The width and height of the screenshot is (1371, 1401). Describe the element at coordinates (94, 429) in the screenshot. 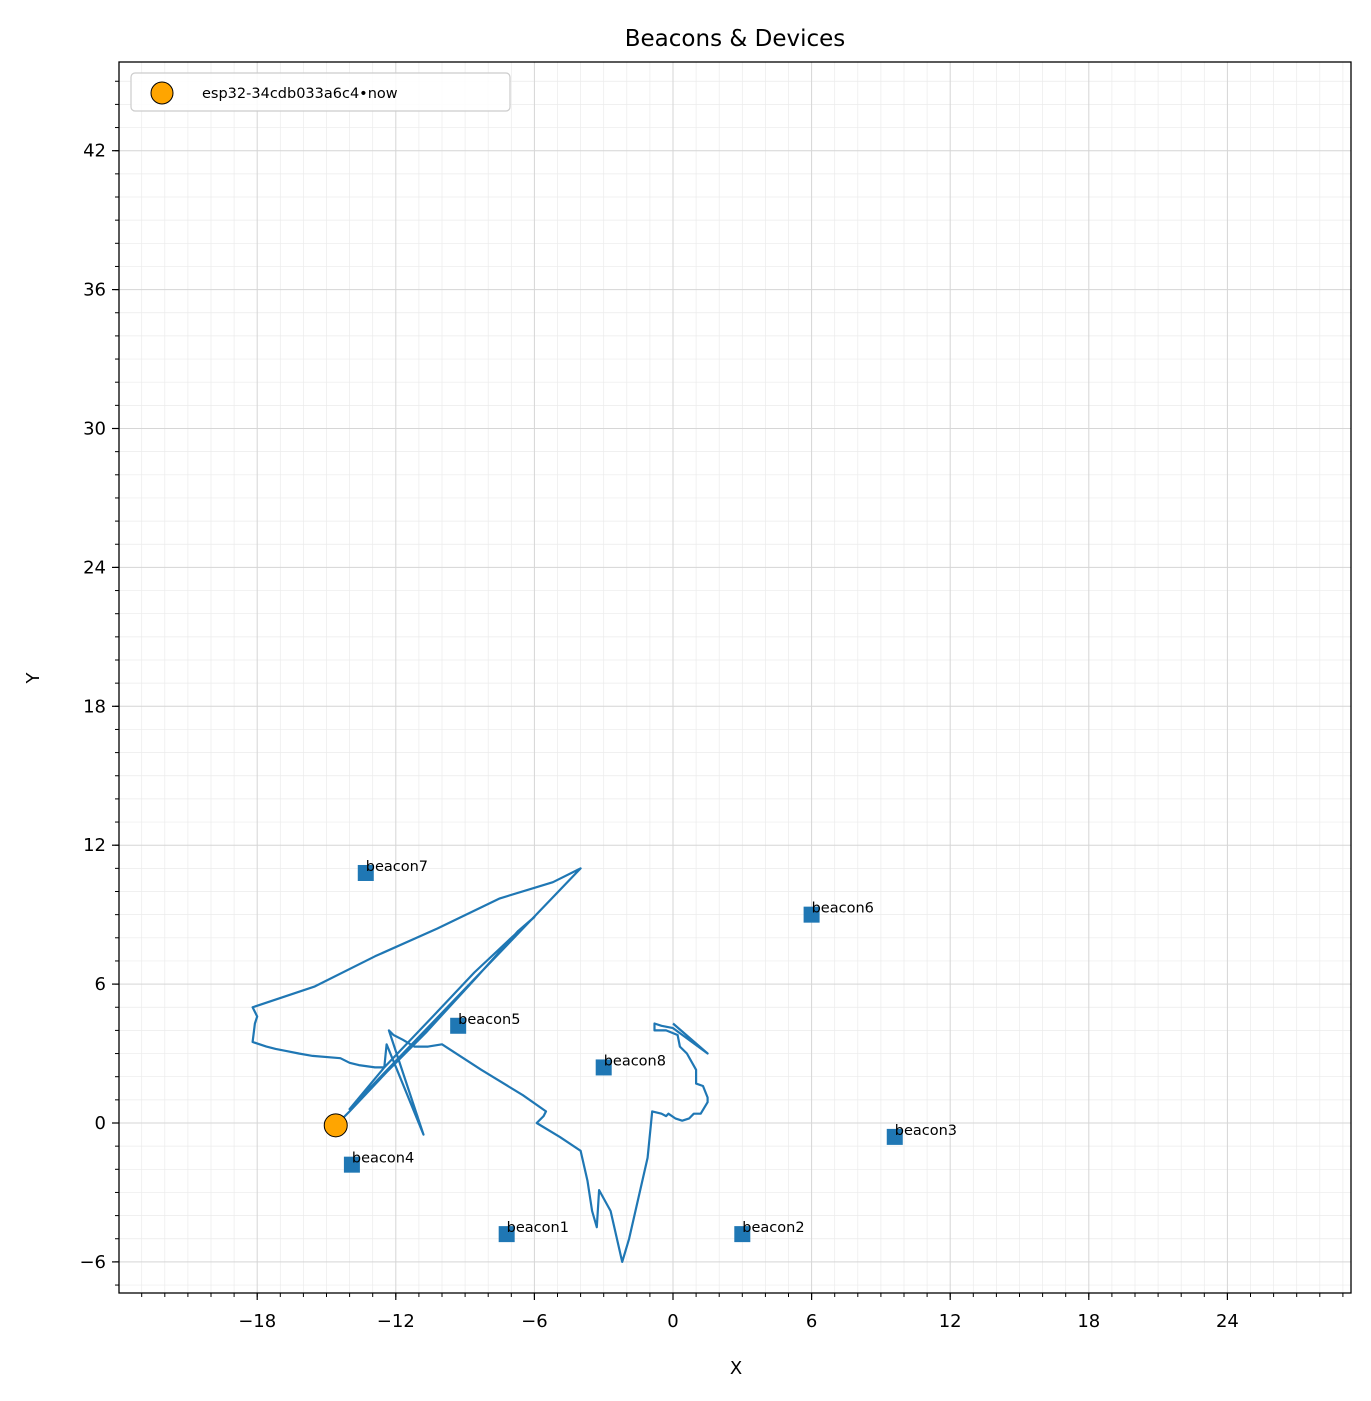

I see `y-tick-label: 30` at that location.